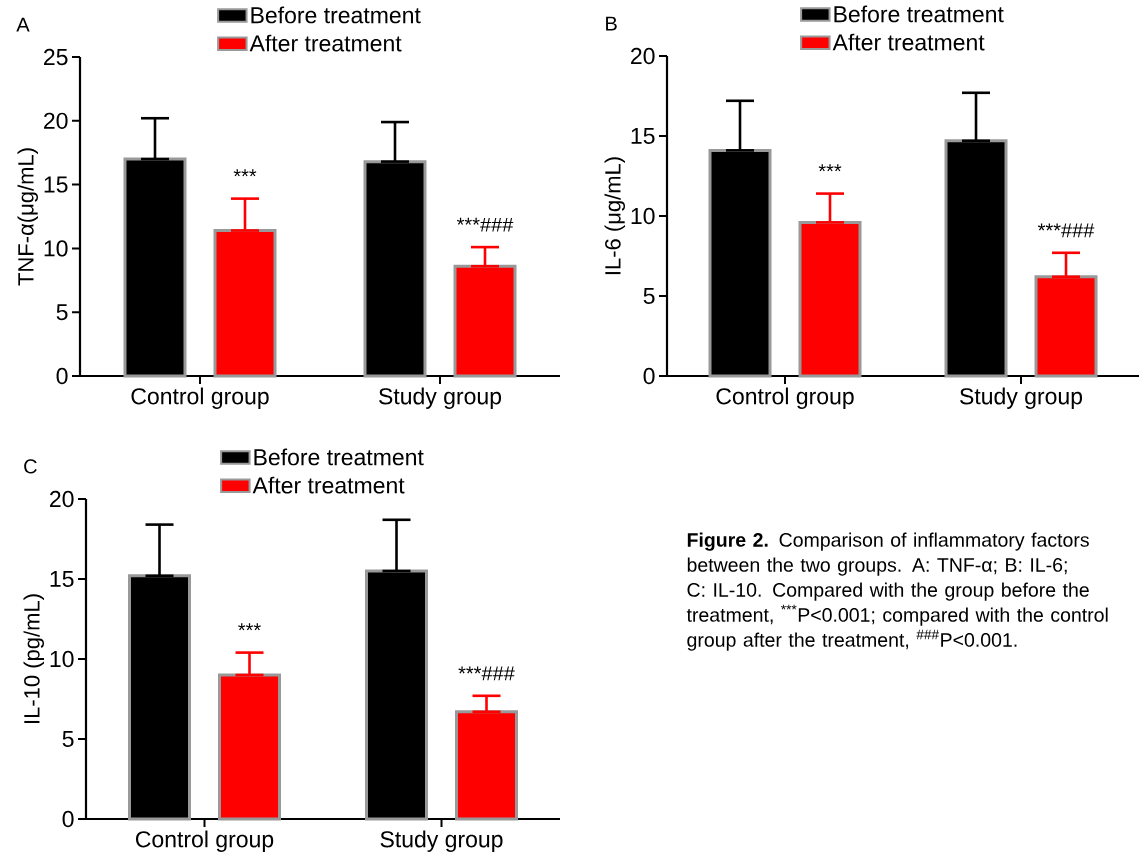 This screenshot has height=859, width=1148. What do you see at coordinates (30, 466) in the screenshot?
I see `chart-title: C` at bounding box center [30, 466].